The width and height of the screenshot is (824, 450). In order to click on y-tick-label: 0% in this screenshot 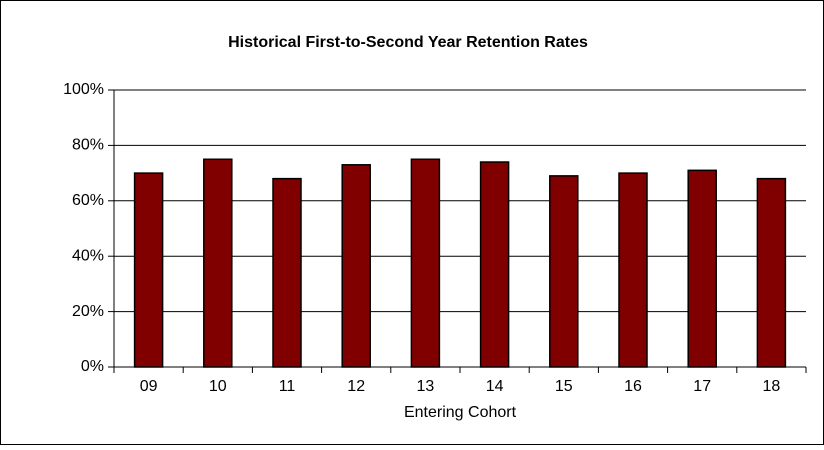, I will do `click(92, 366)`.